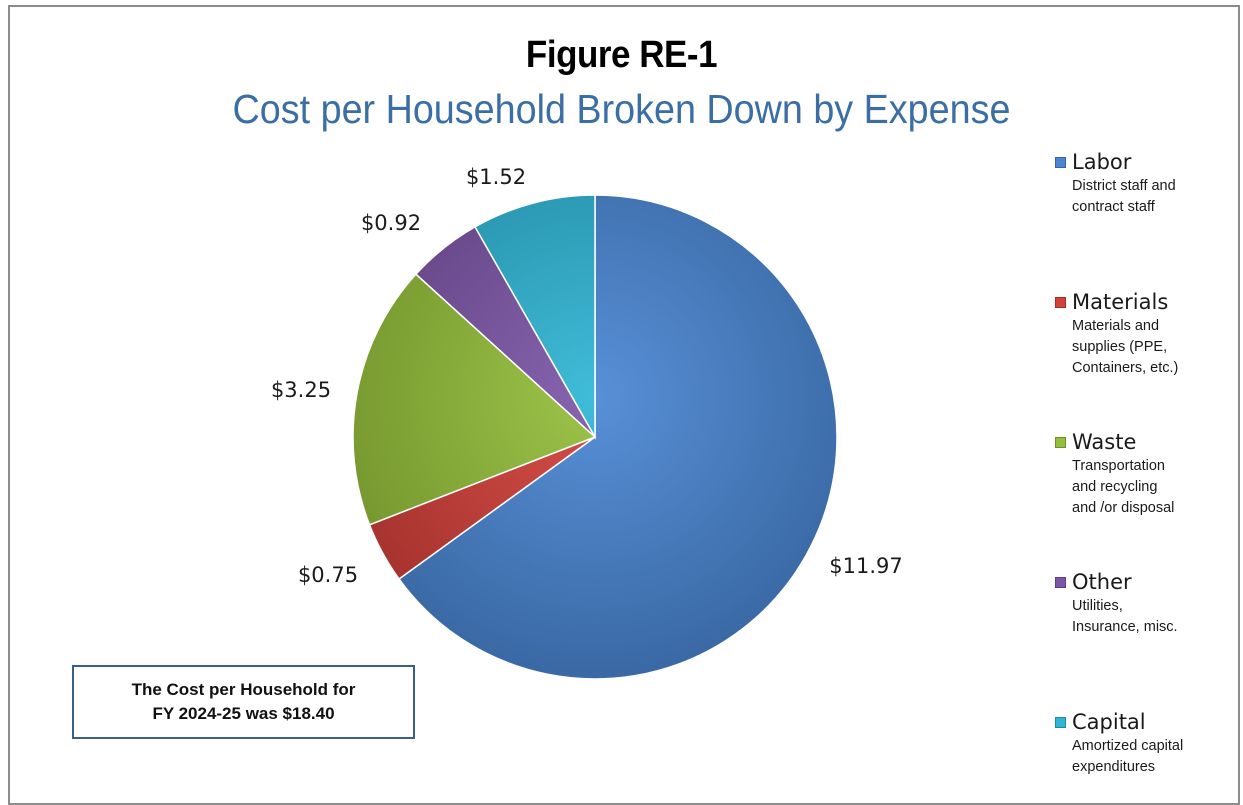 This screenshot has width=1243, height=805. Describe the element at coordinates (1102, 582) in the screenshot. I see `legend-label: Other` at that location.